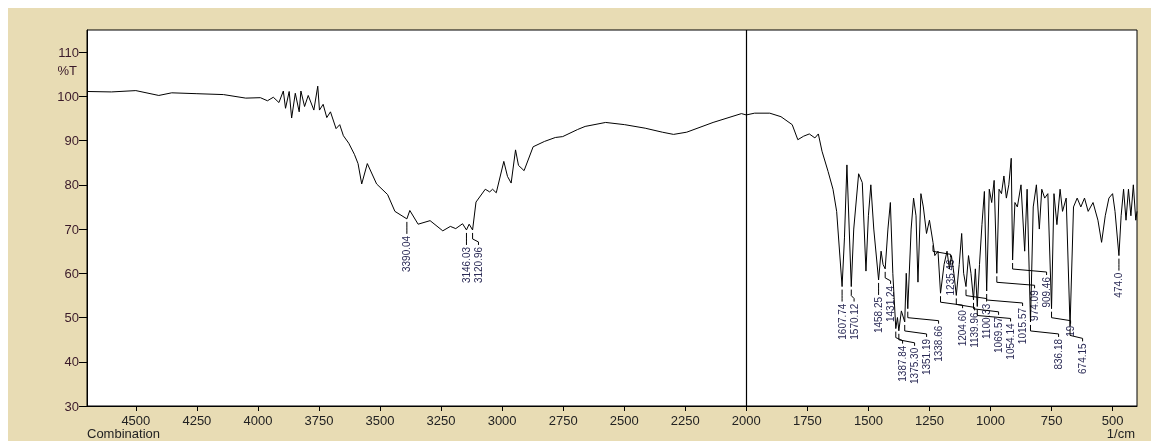 The image size is (1159, 441). I want to click on annotation: 1458.25, so click(879, 315).